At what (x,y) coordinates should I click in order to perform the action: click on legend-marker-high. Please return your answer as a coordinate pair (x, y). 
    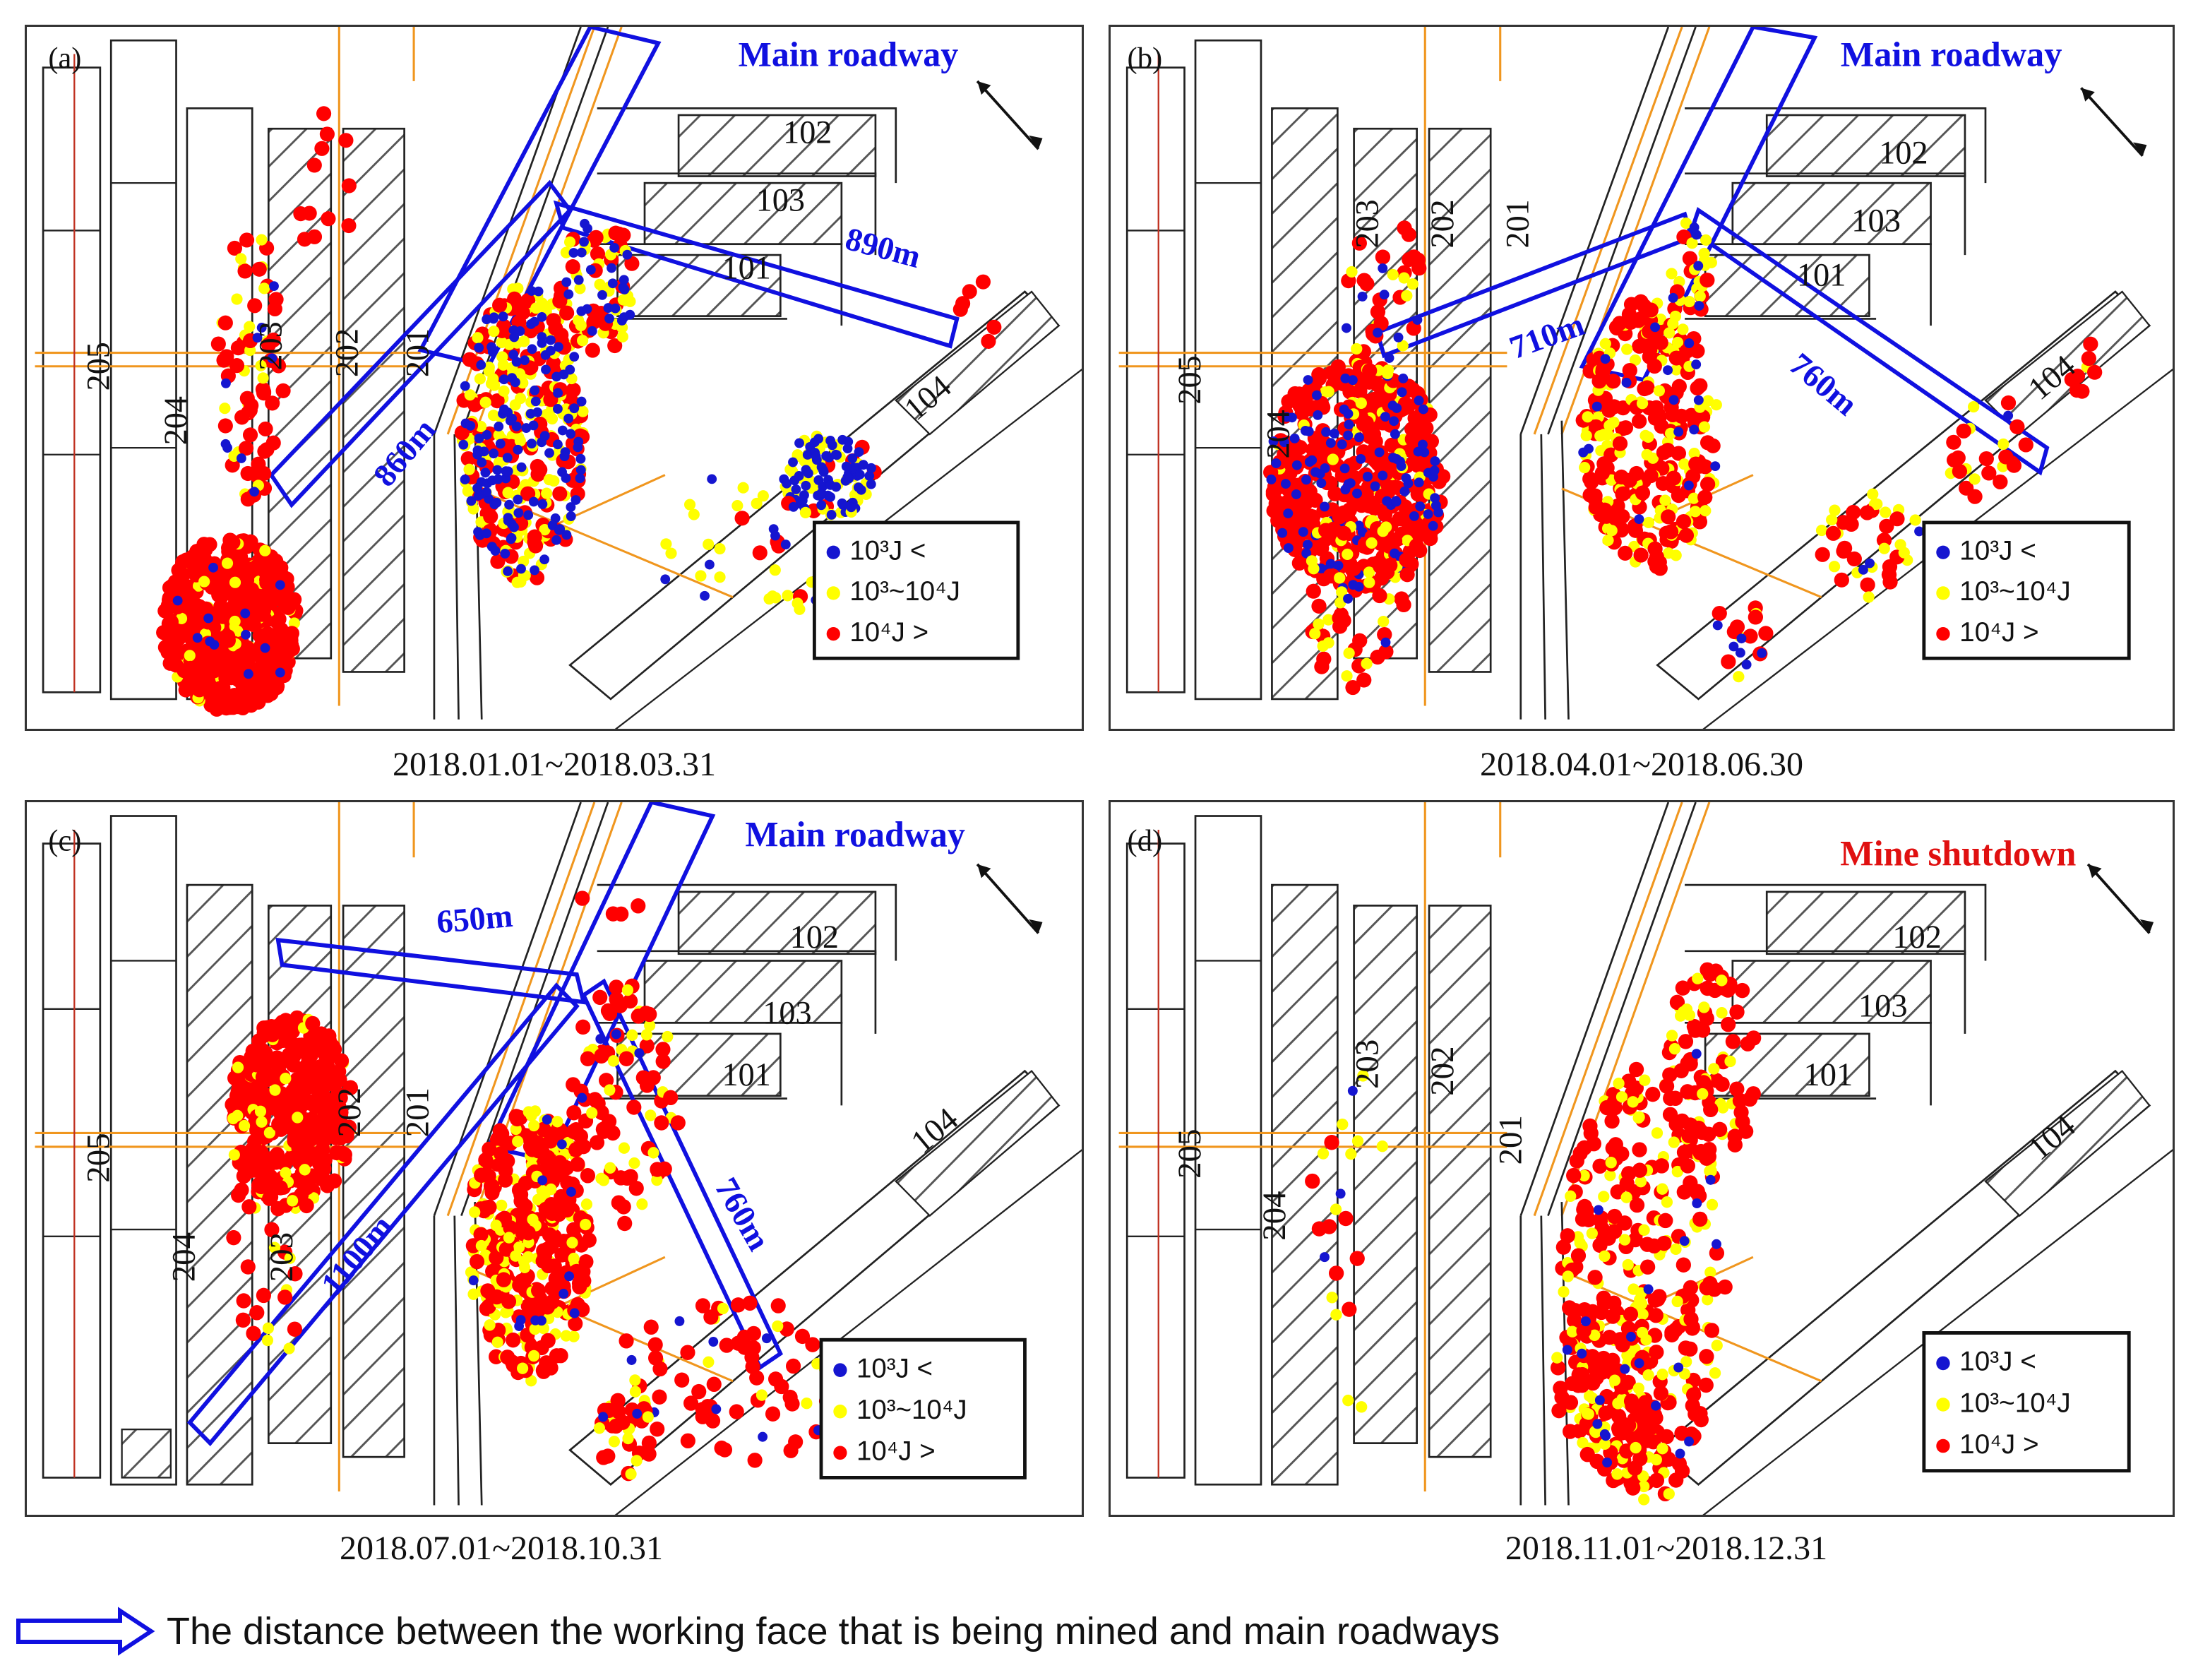
    Looking at the image, I should click on (840, 1453).